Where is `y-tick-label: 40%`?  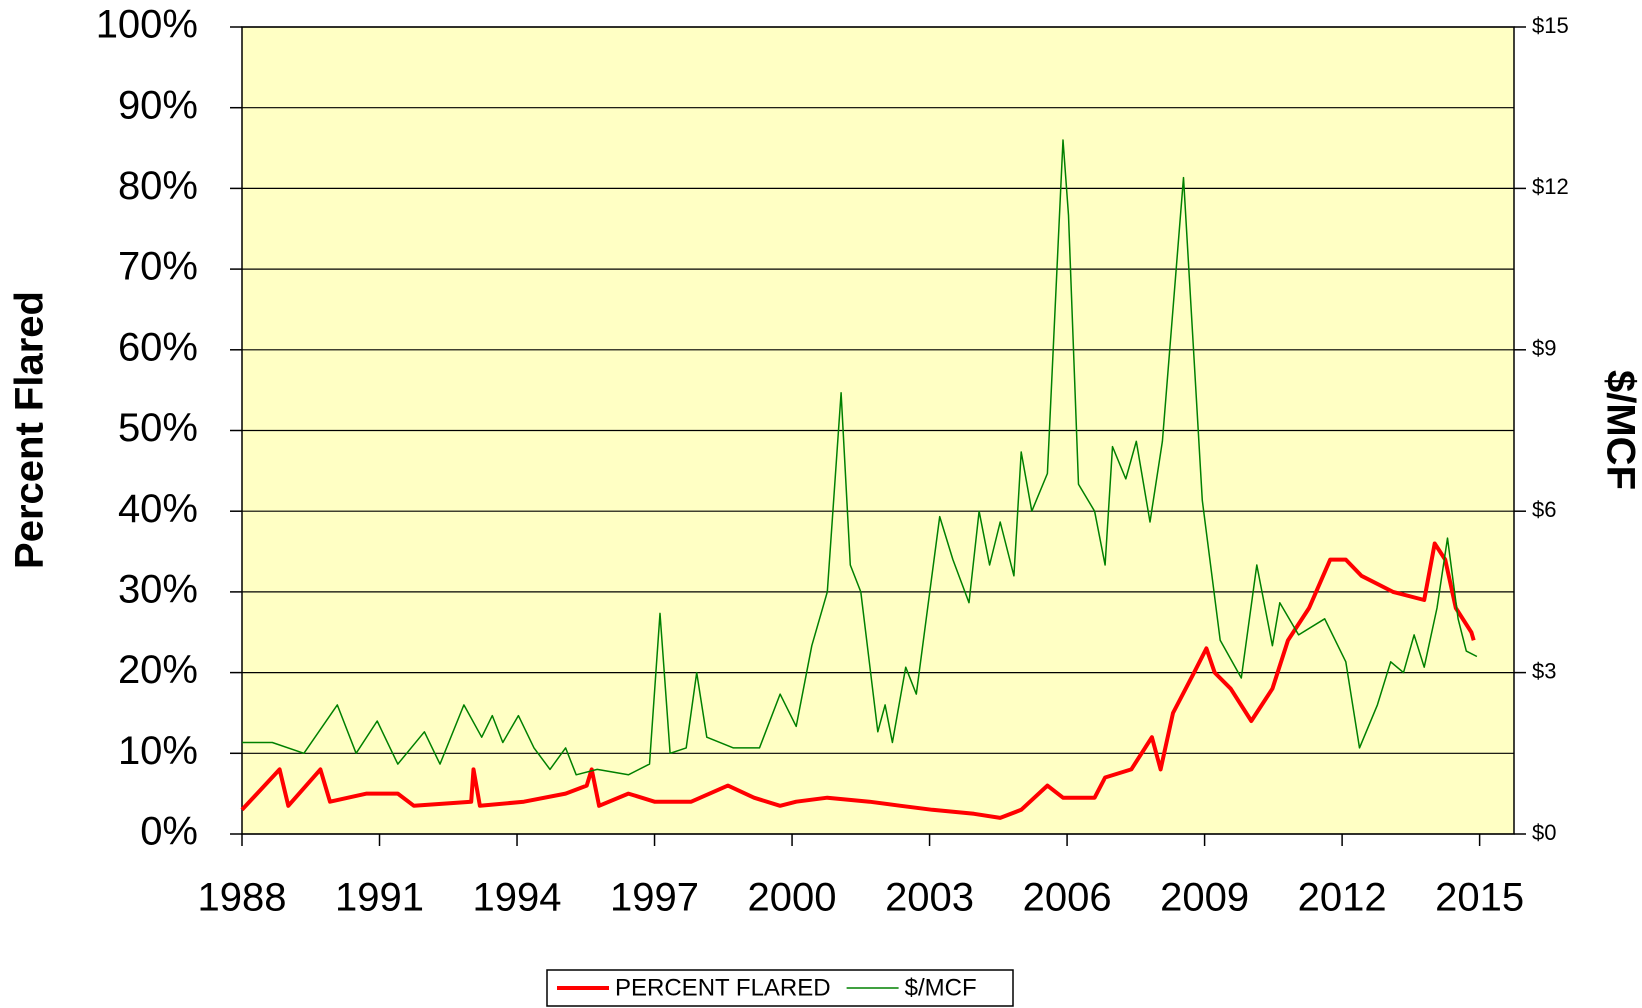 y-tick-label: 40% is located at coordinates (158, 509).